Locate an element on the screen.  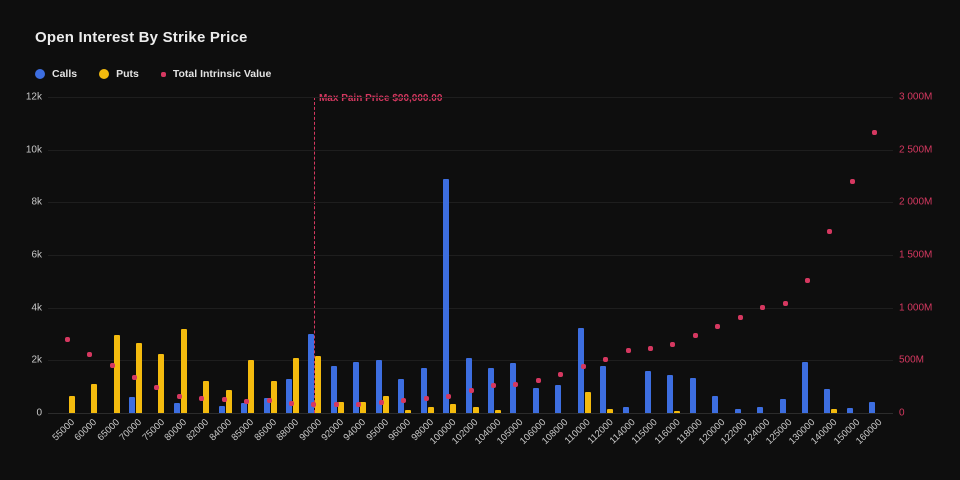
chart-legend: Calls Puts Total Intrinsic Value is located at coordinates (153, 74).